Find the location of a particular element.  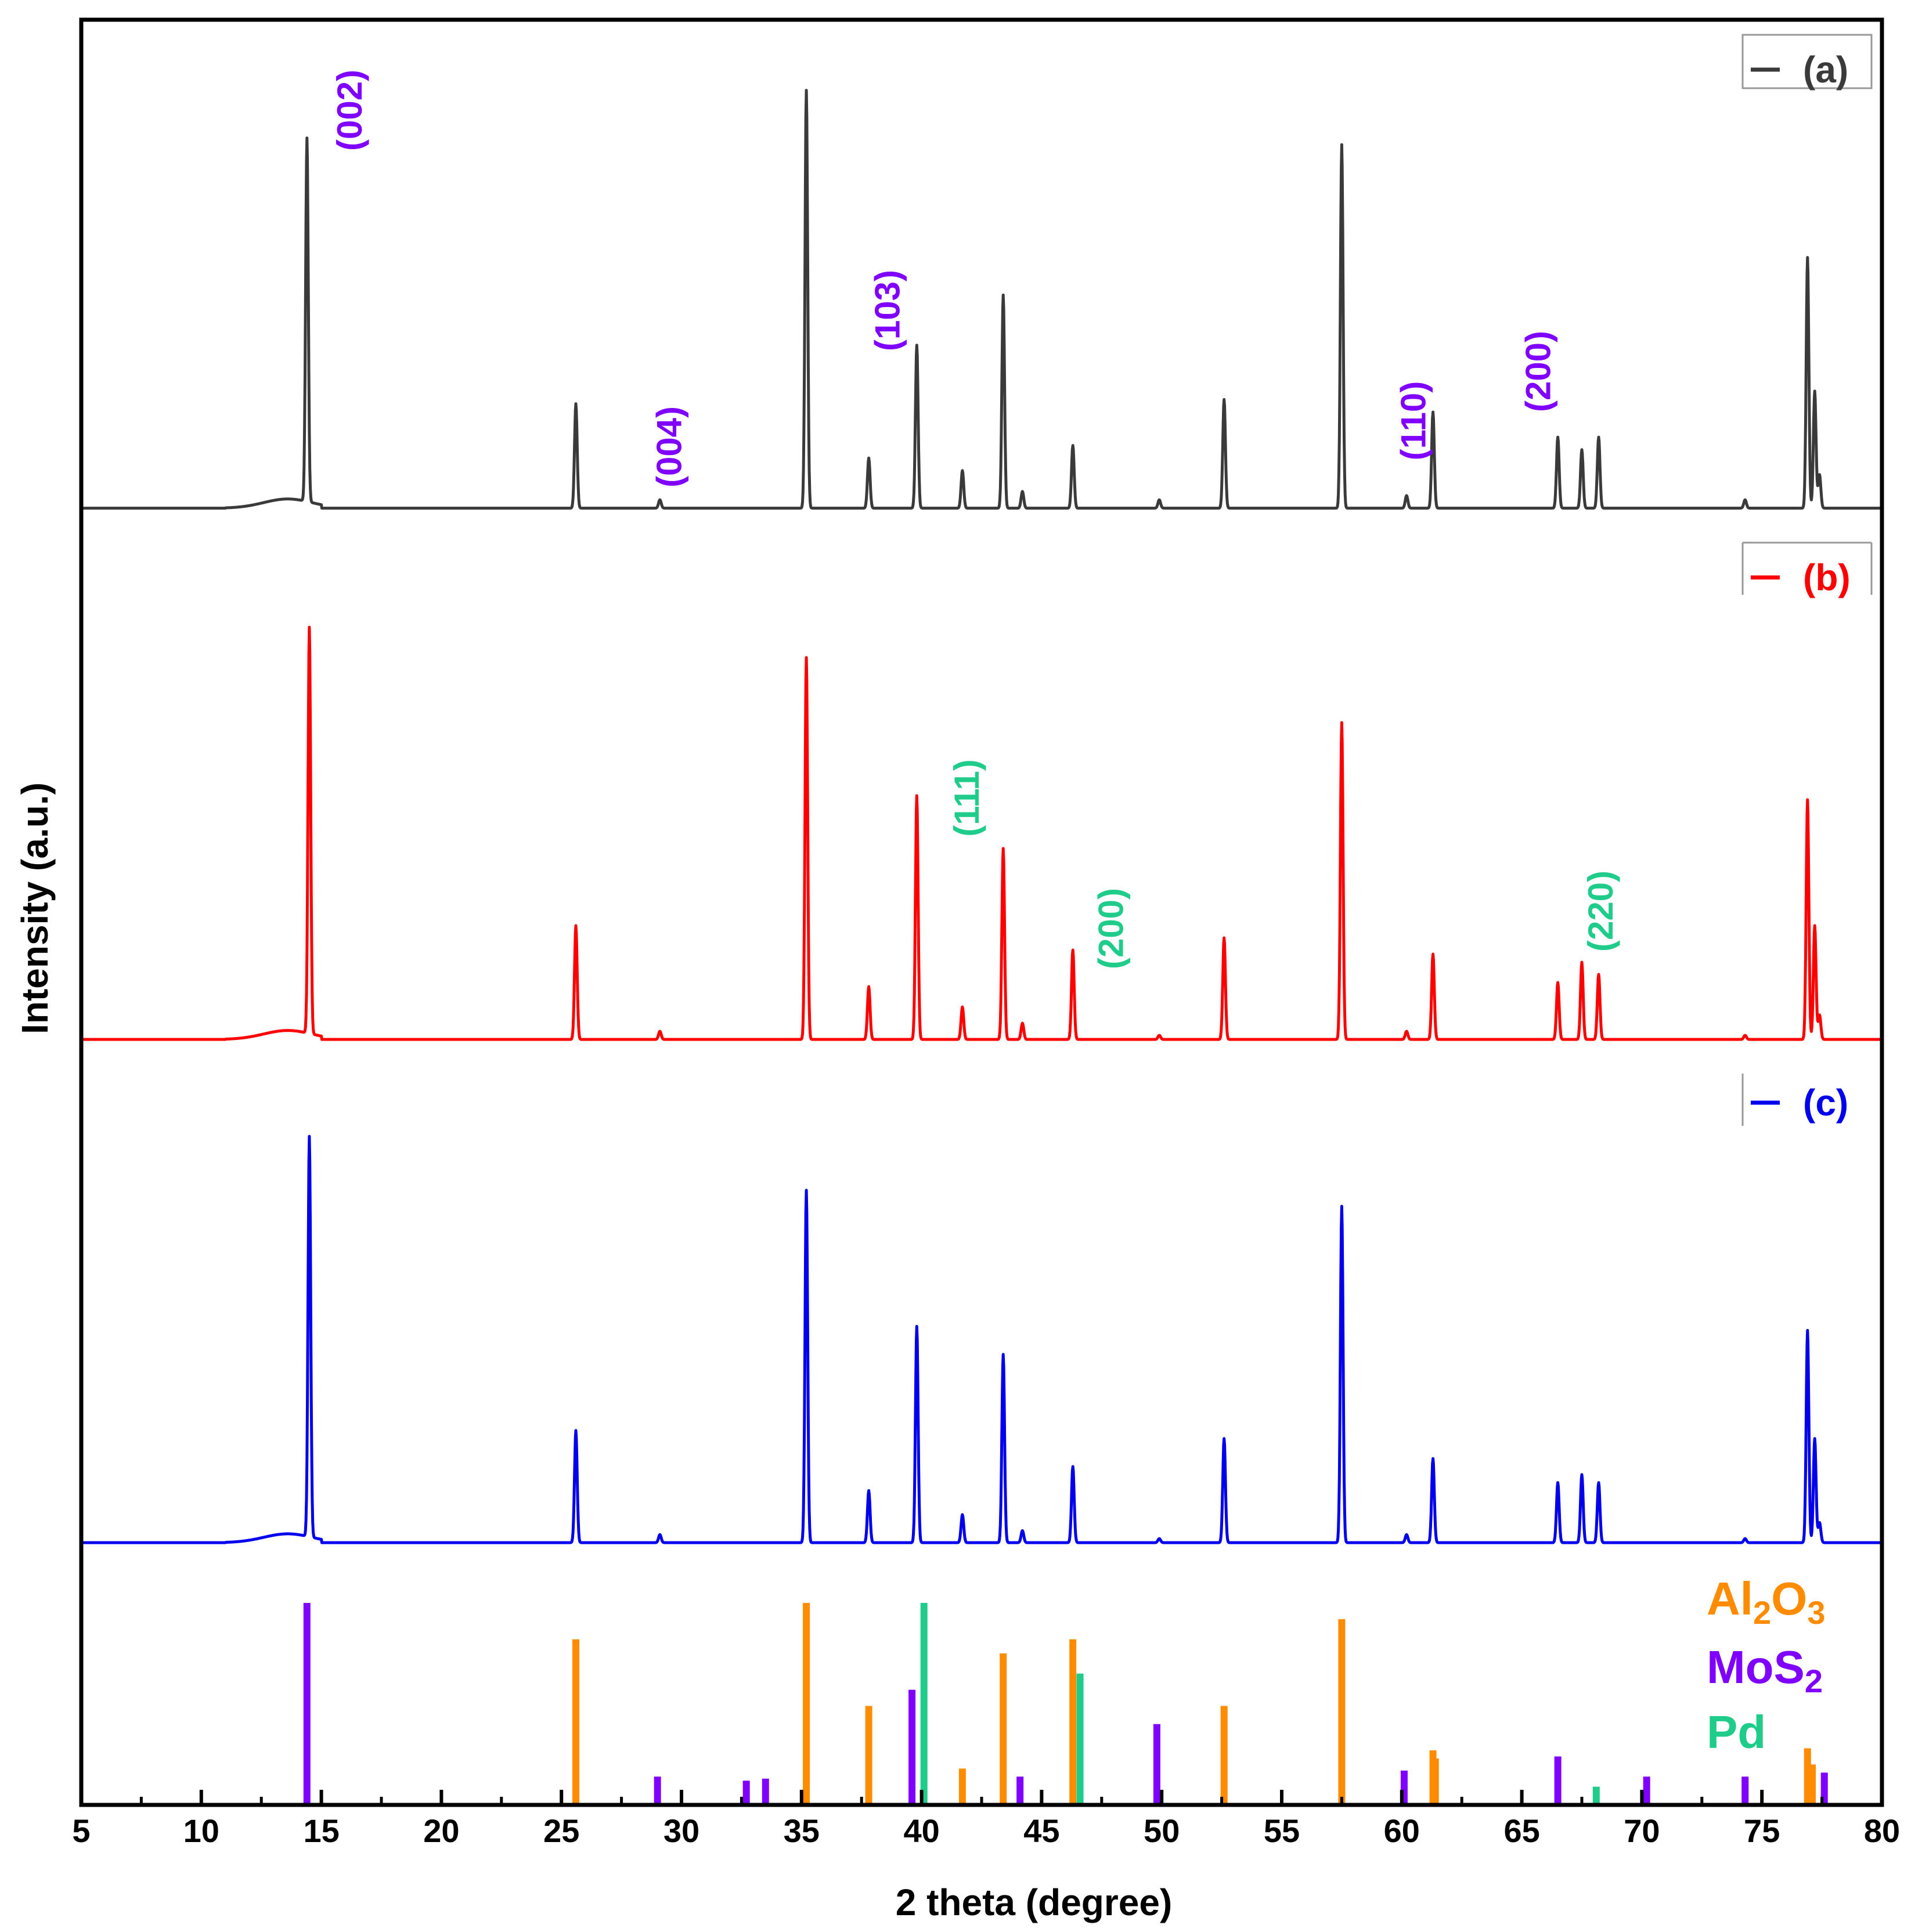

x-tick-label: 50 is located at coordinates (1162, 1830).